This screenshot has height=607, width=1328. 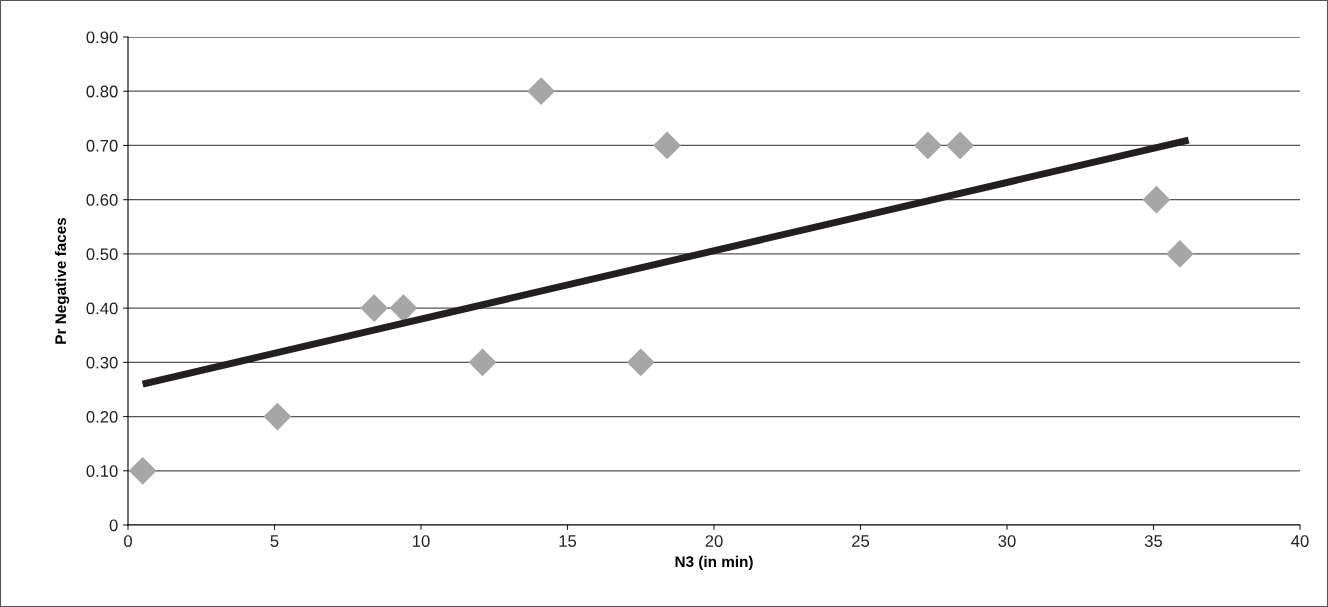 What do you see at coordinates (102, 91) in the screenshot?
I see `y-tick-label: 0.80` at bounding box center [102, 91].